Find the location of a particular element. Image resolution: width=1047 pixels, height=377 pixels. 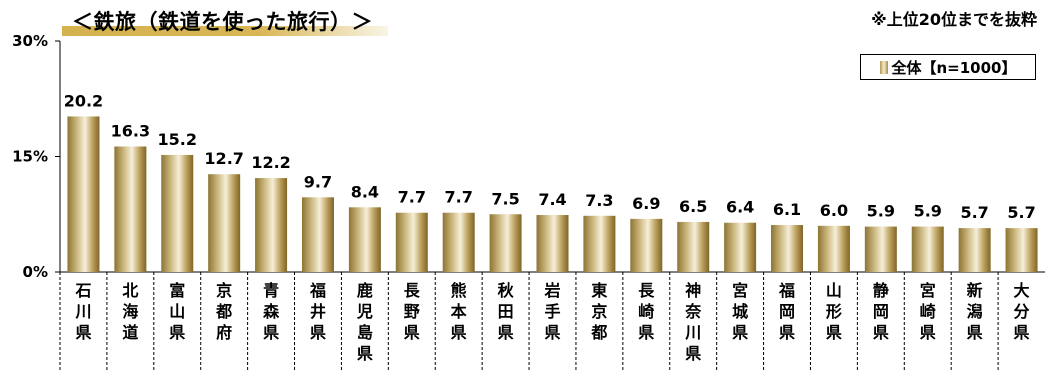

data-label: 9.7 is located at coordinates (318, 181).